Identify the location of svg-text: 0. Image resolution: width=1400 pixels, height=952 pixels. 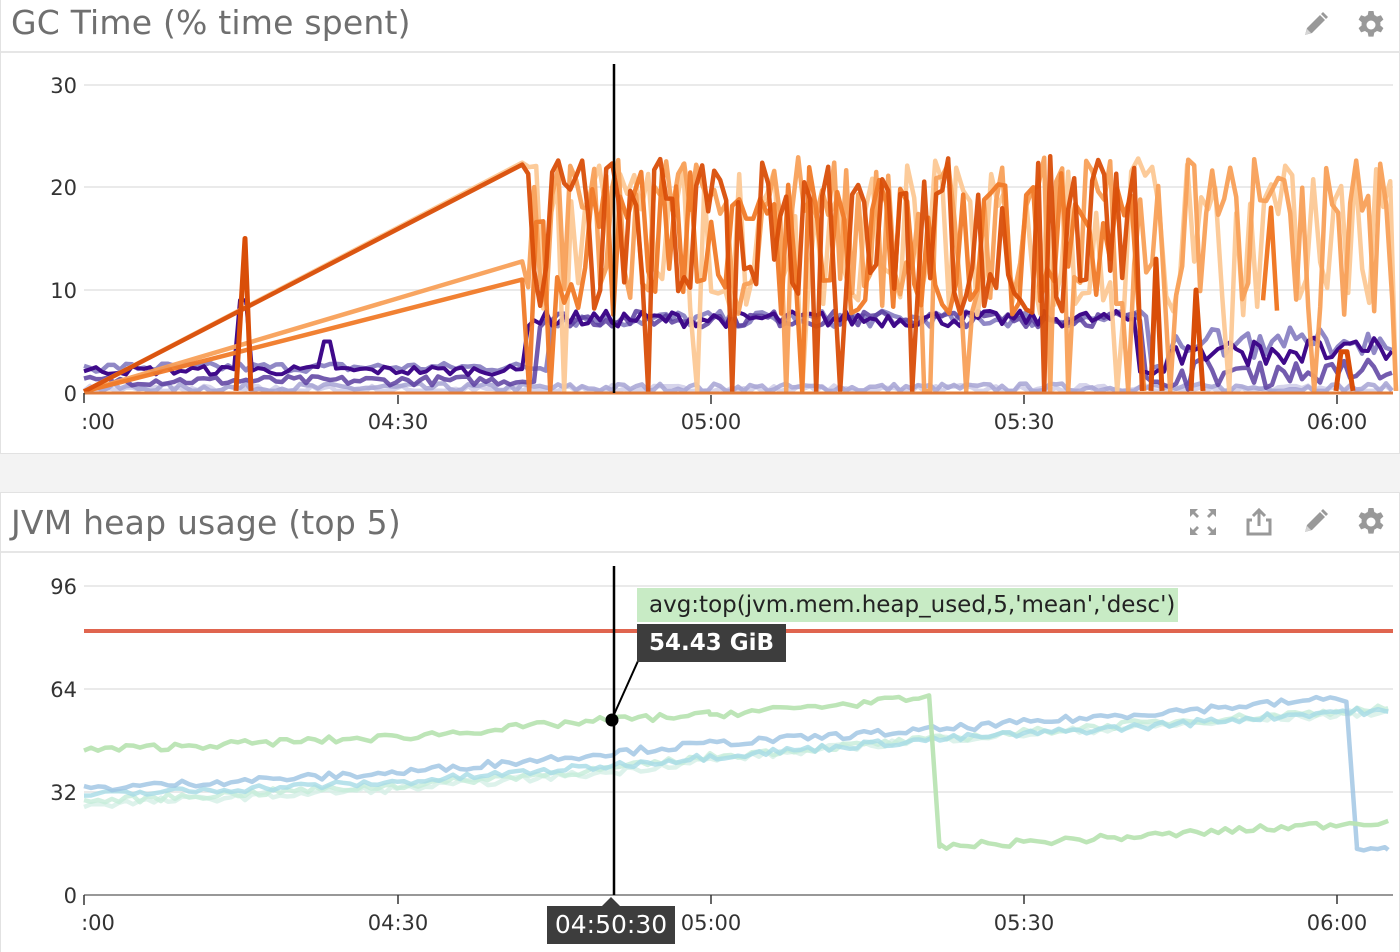
(70, 896).